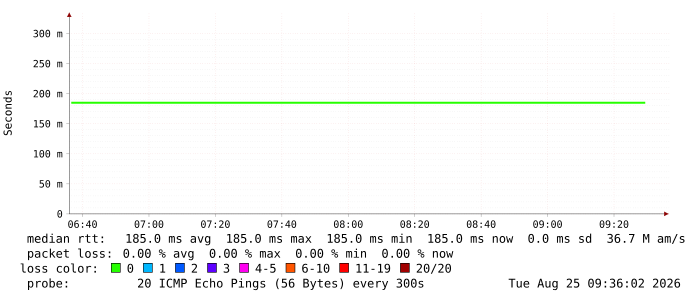  Describe the element at coordinates (348, 224) in the screenshot. I see `x-tick-label: 08:00` at that location.